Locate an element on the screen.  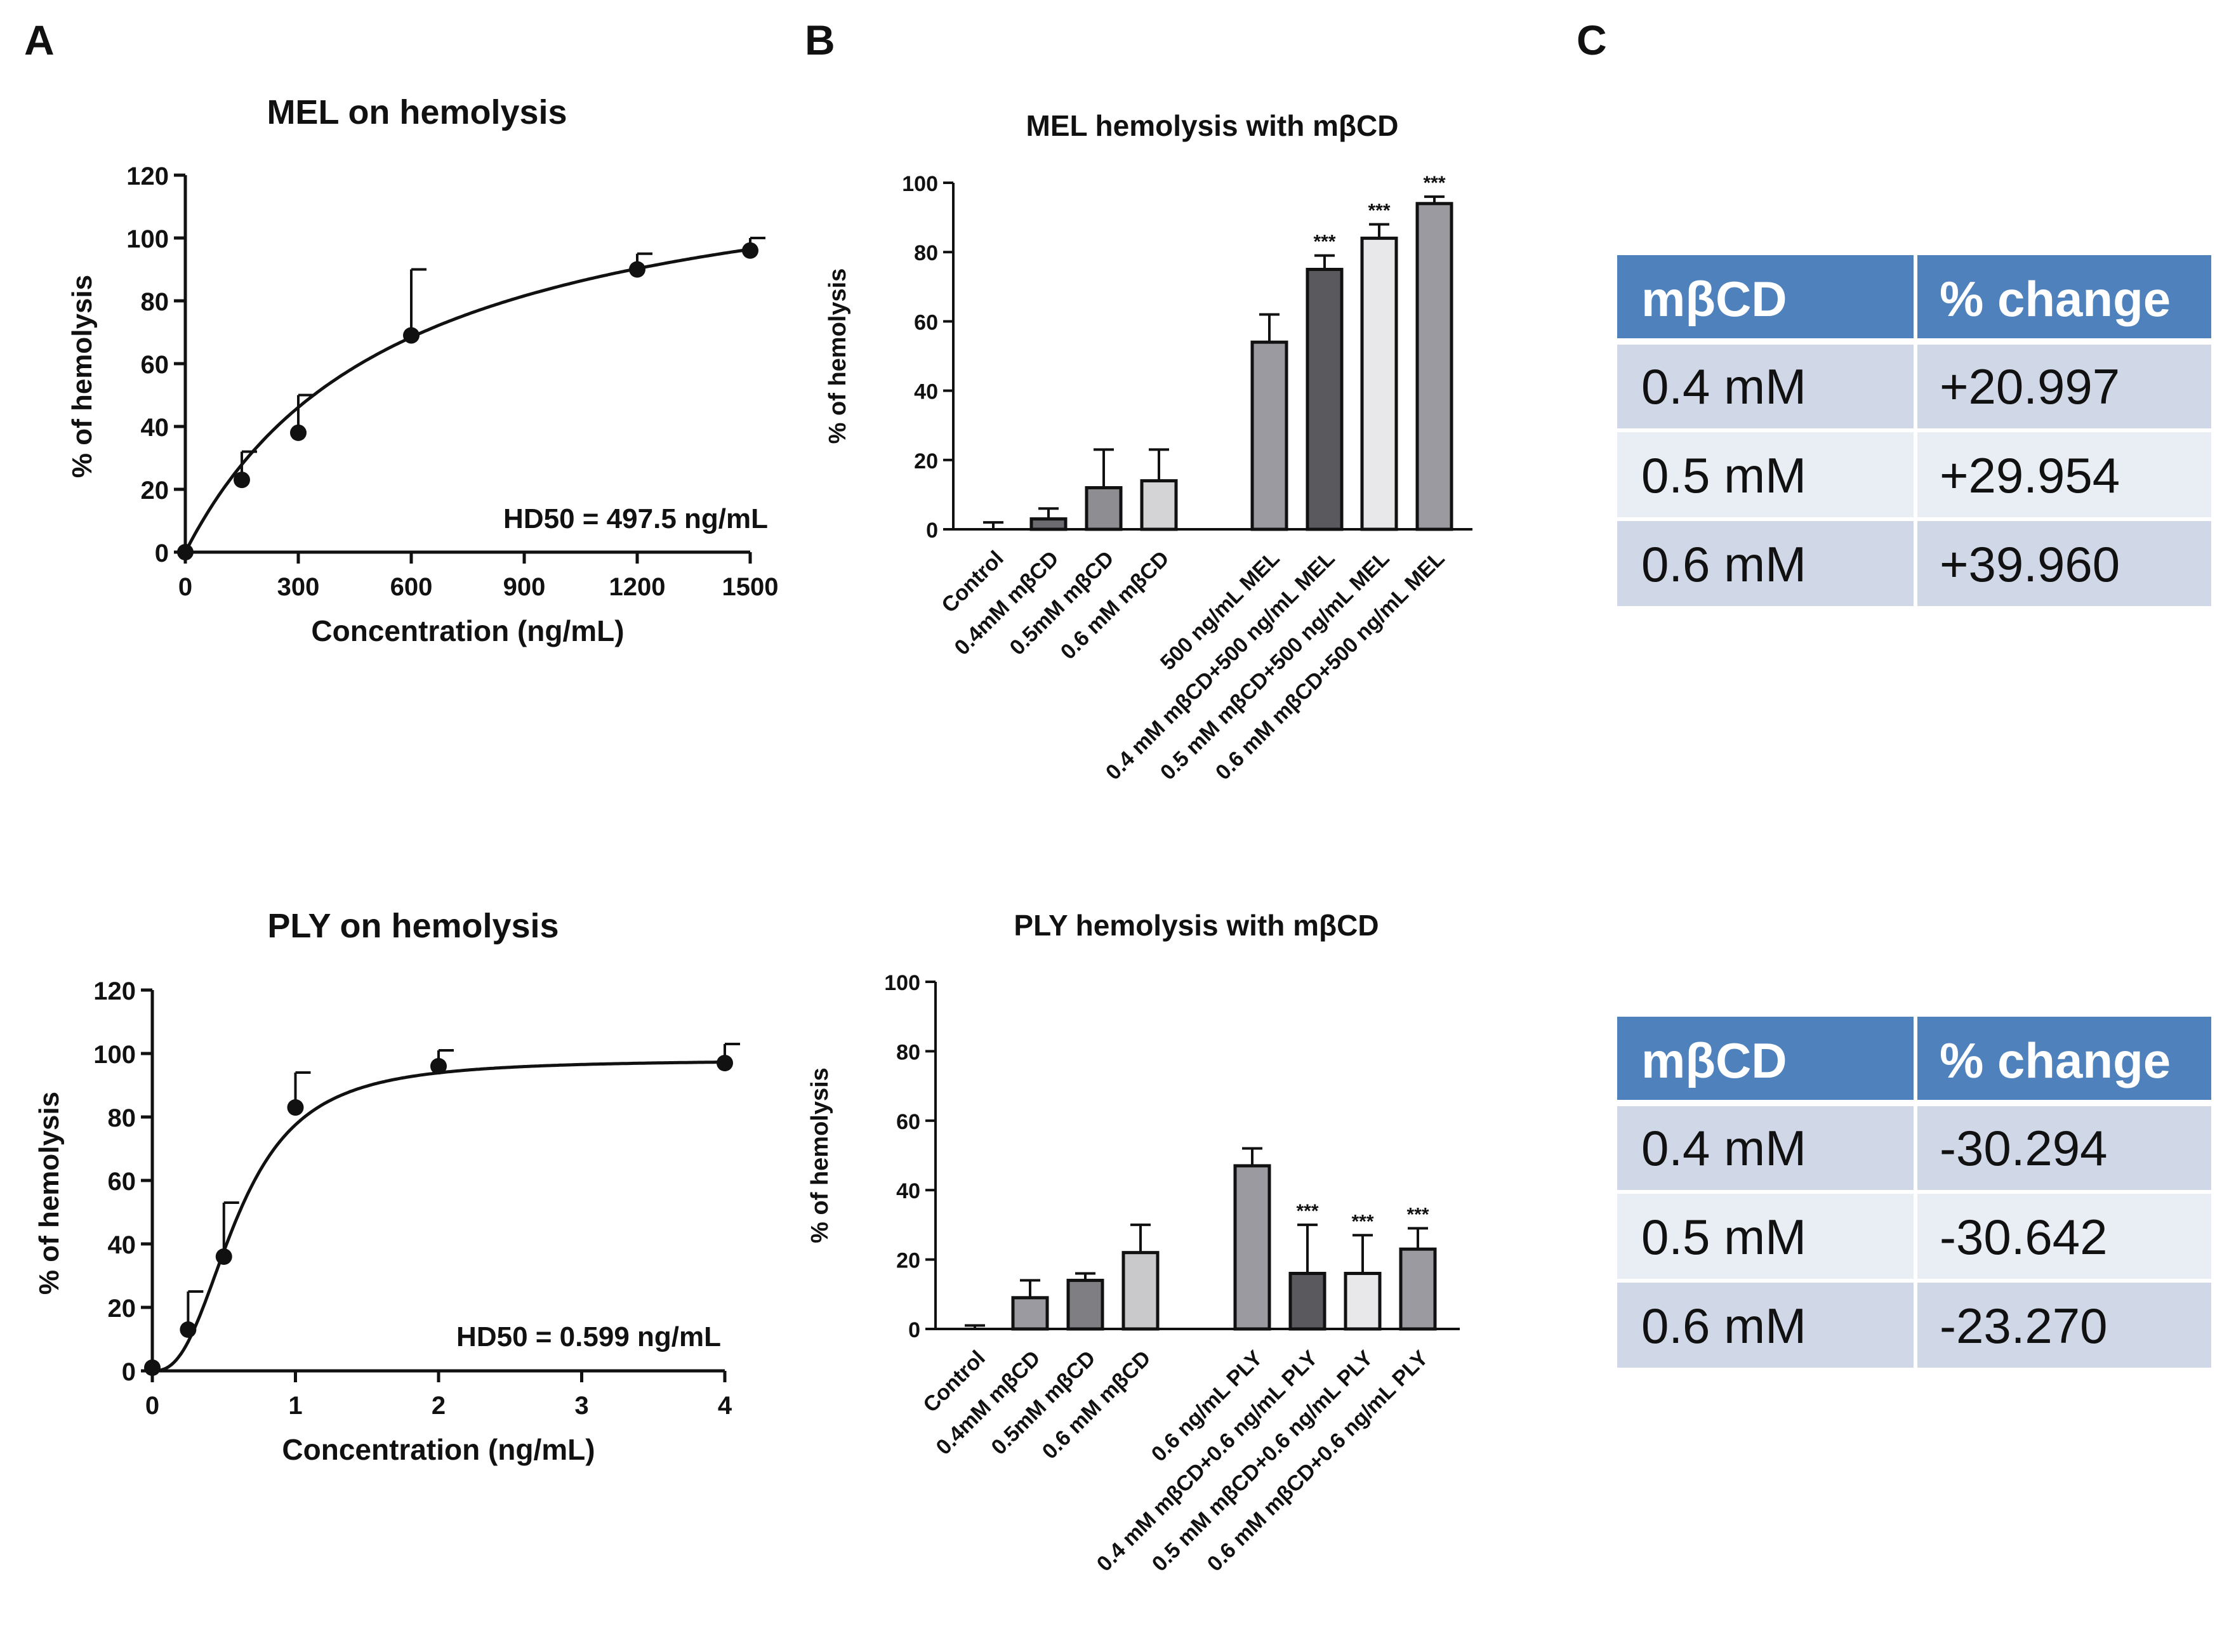
x-tick-label: 4 is located at coordinates (725, 1406).